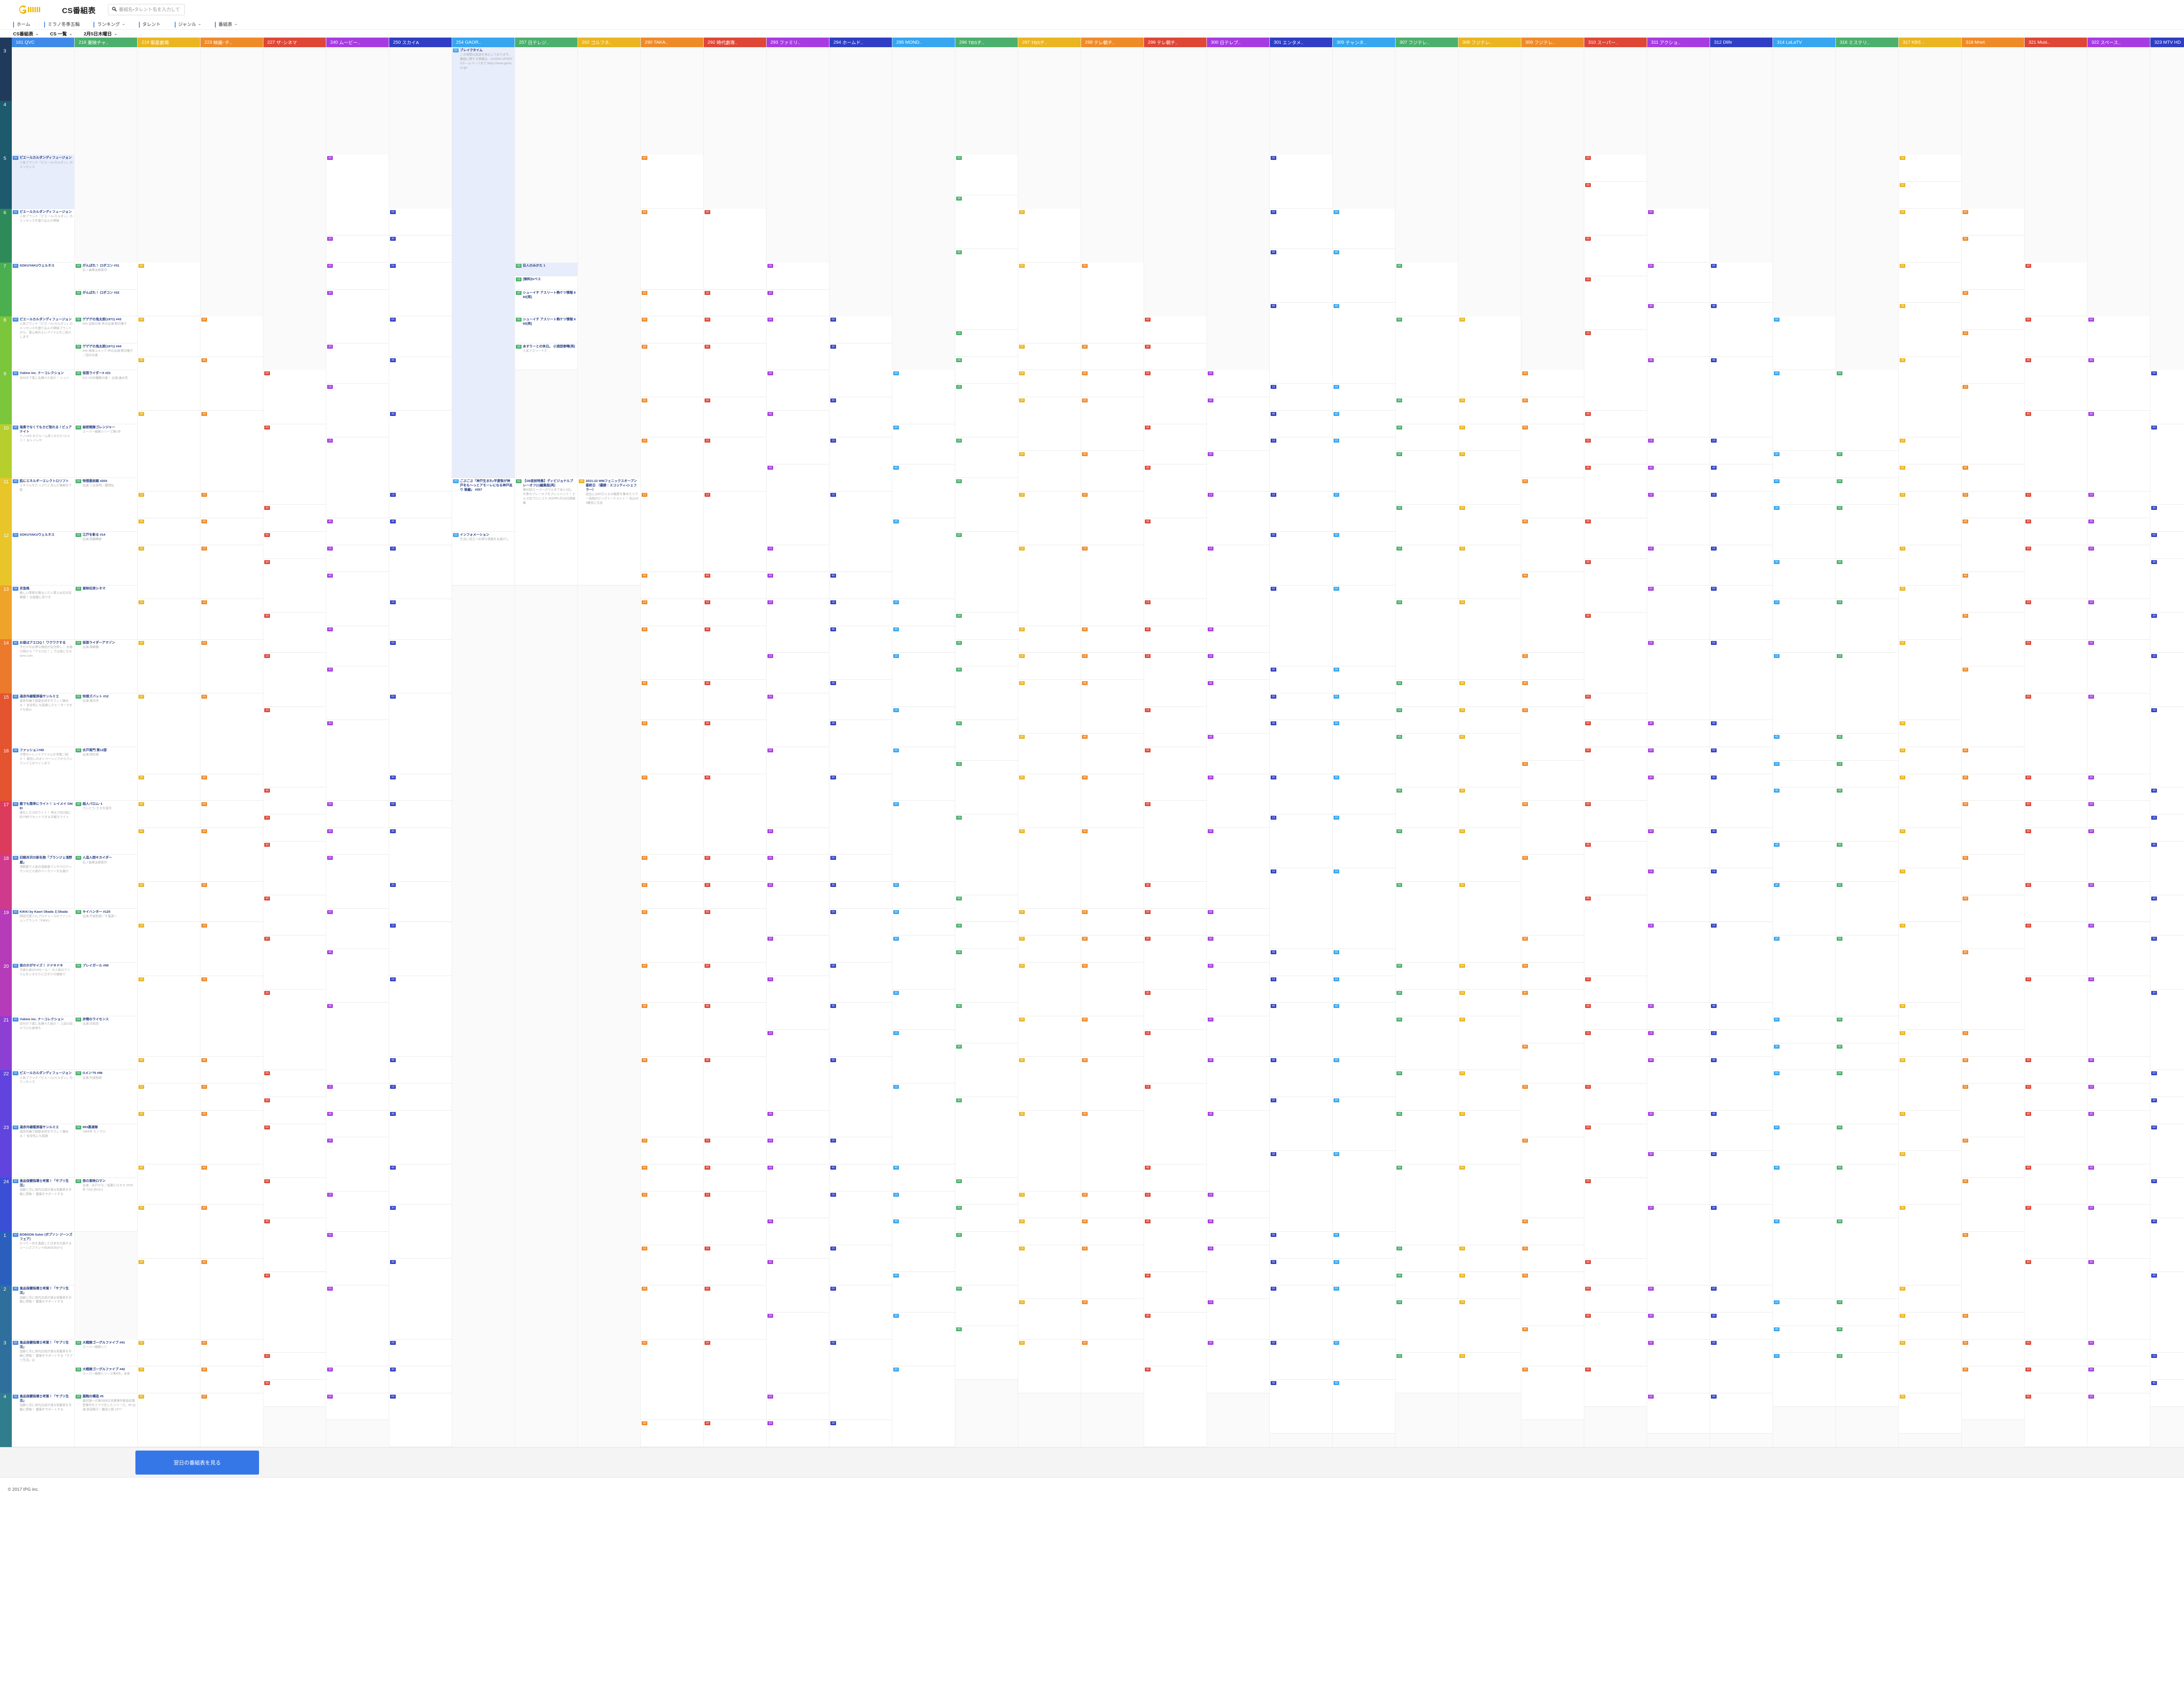 The width and height of the screenshot is (2184, 1683). I want to click on gnav-item-0: ホーム, so click(23, 24).